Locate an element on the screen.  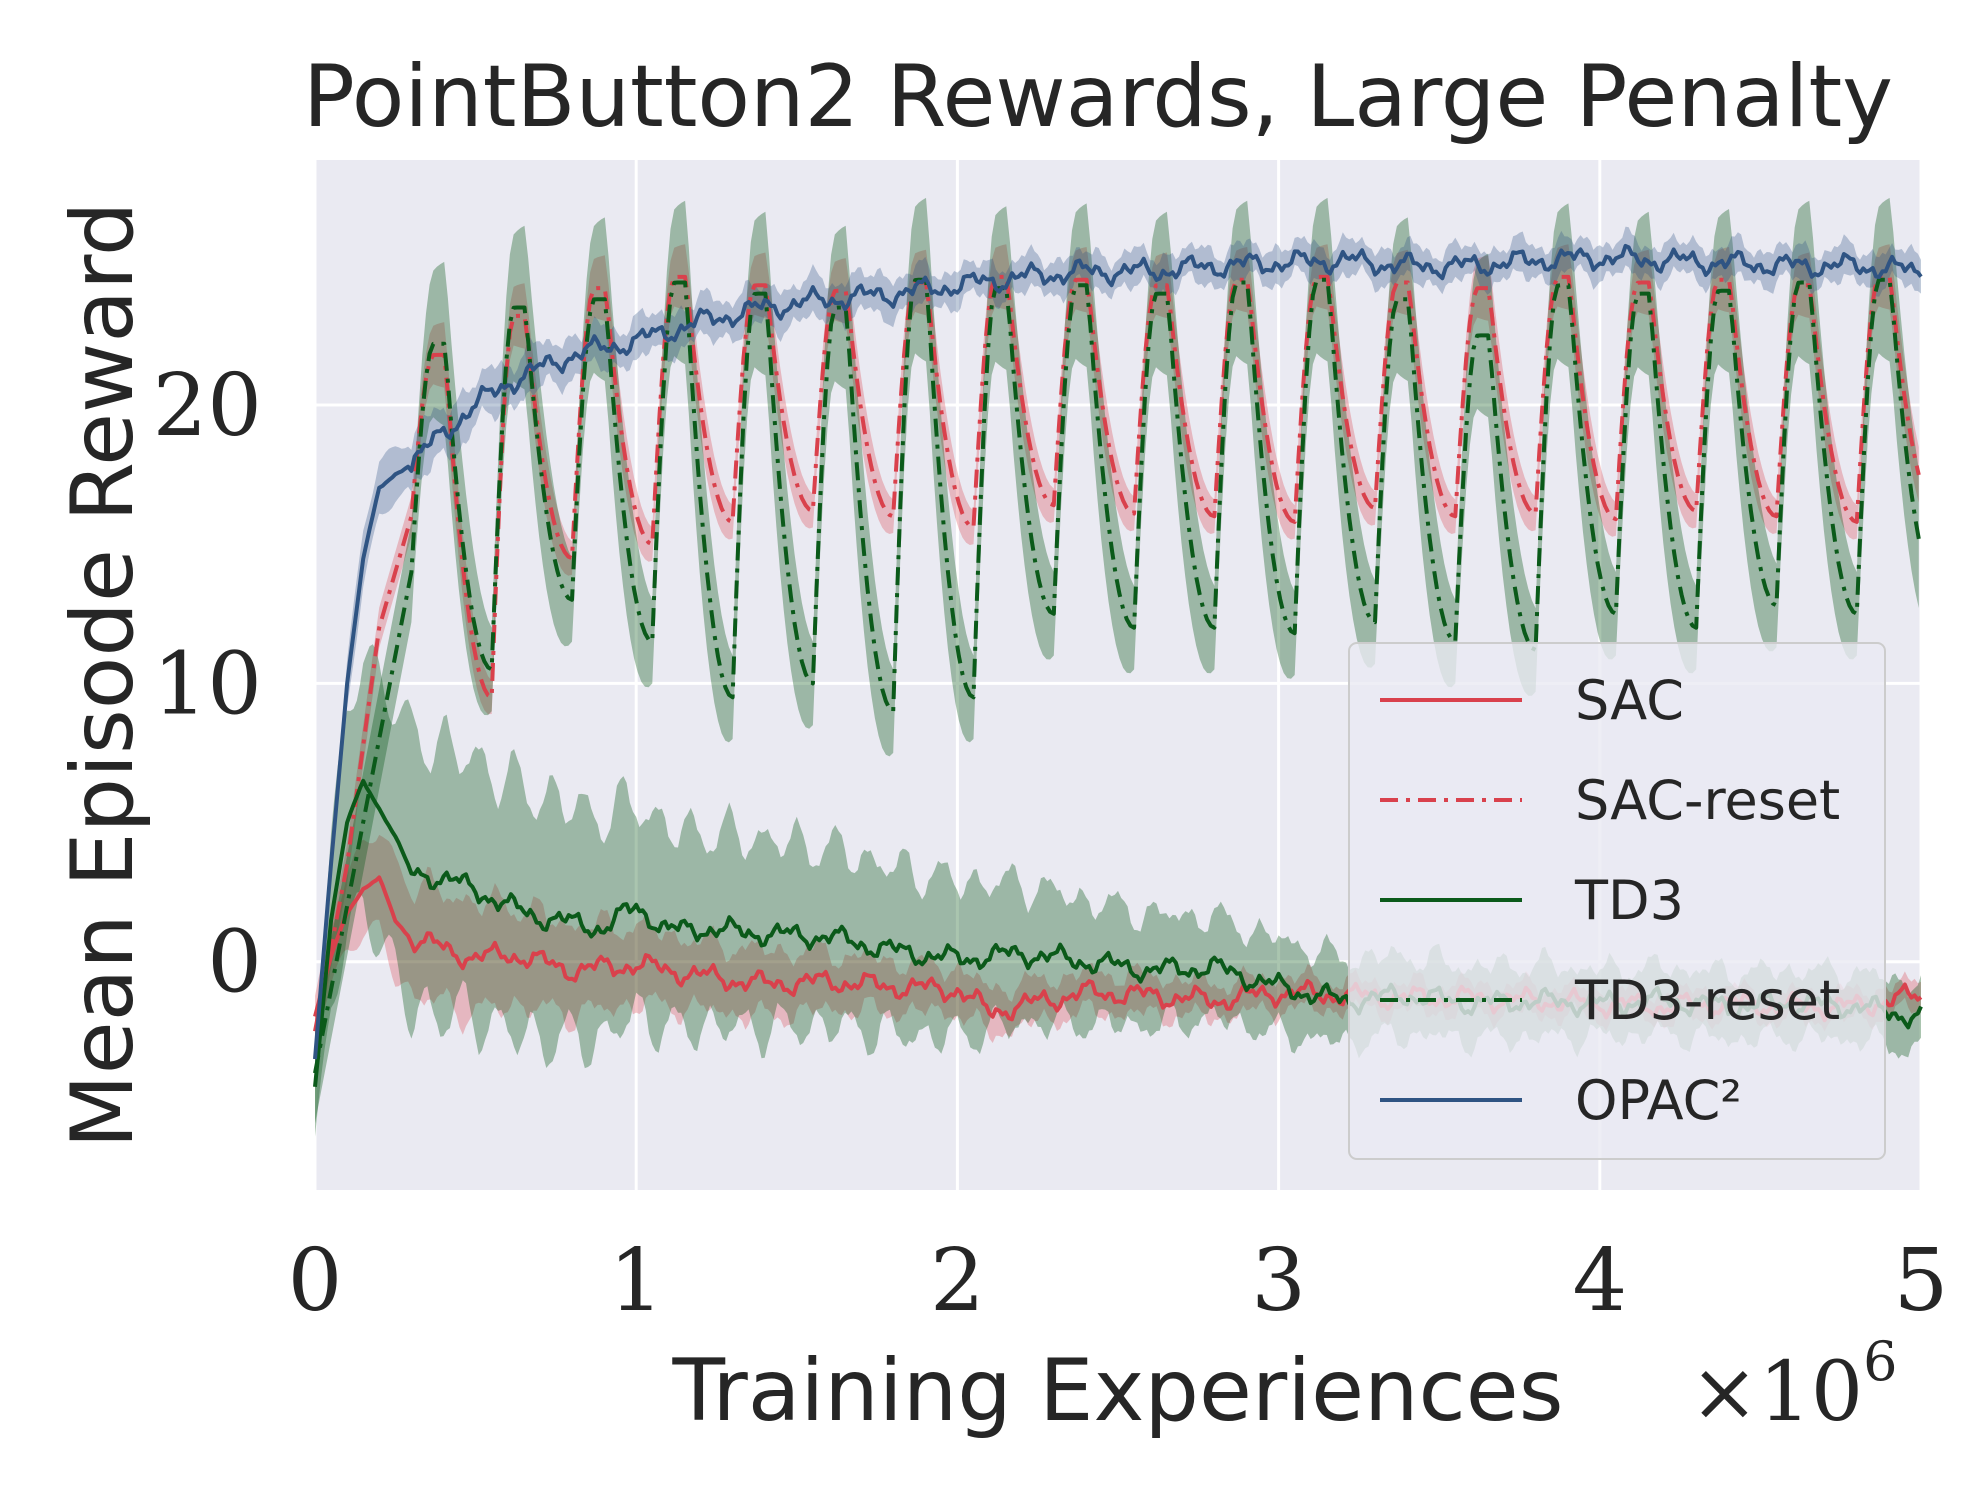
legend-label-td3: TD3 is located at coordinates (1629, 900).